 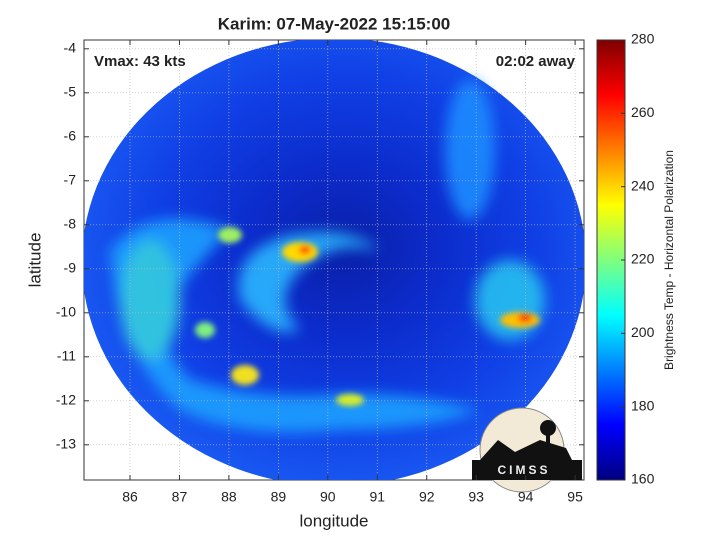 What do you see at coordinates (526, 497) in the screenshot?
I see `x-tick-label: 94` at bounding box center [526, 497].